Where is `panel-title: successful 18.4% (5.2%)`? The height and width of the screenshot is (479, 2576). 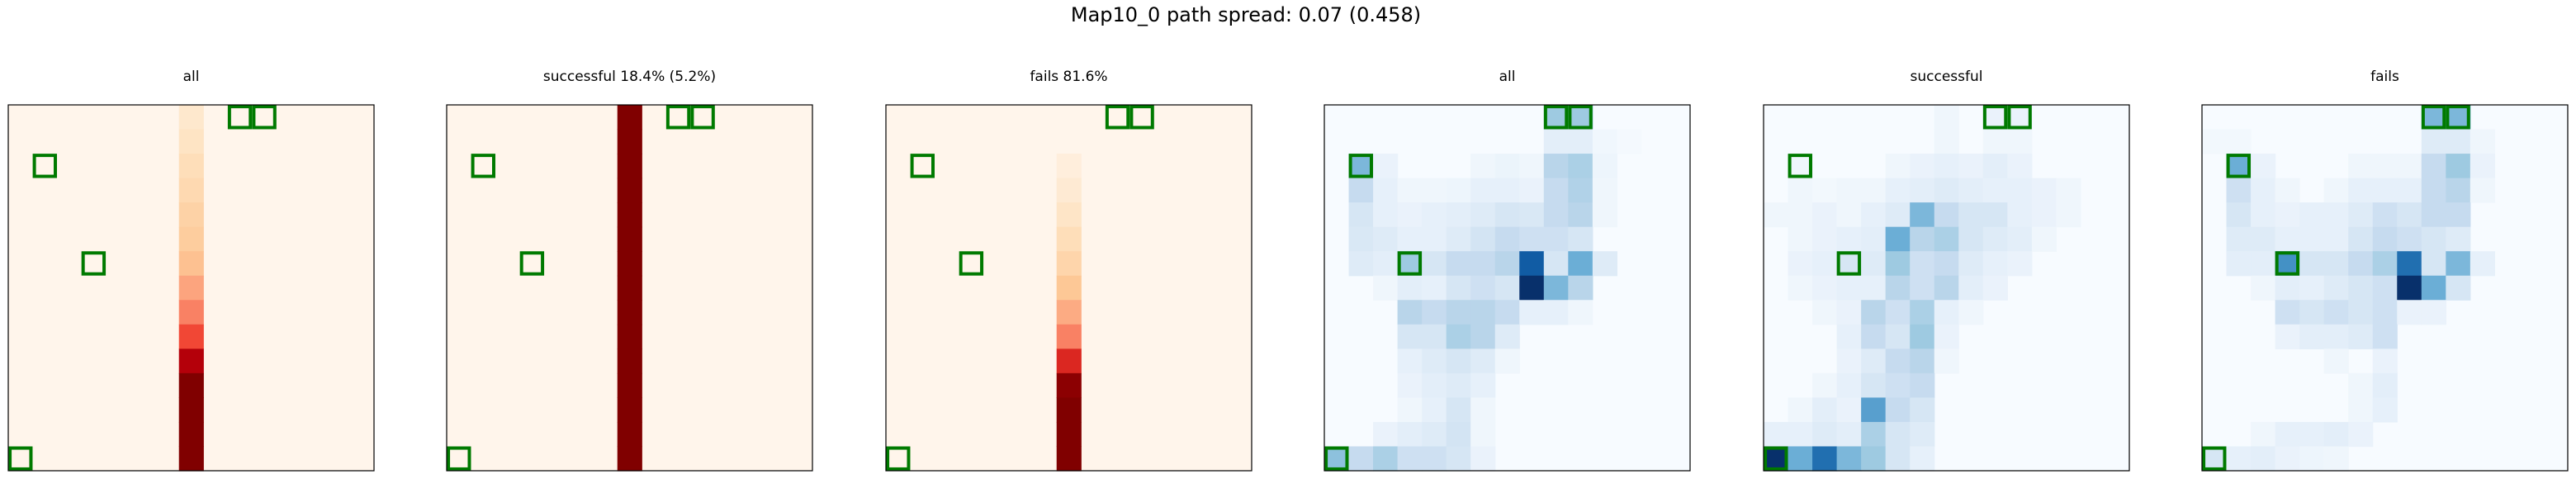 panel-title: successful 18.4% (5.2%) is located at coordinates (629, 77).